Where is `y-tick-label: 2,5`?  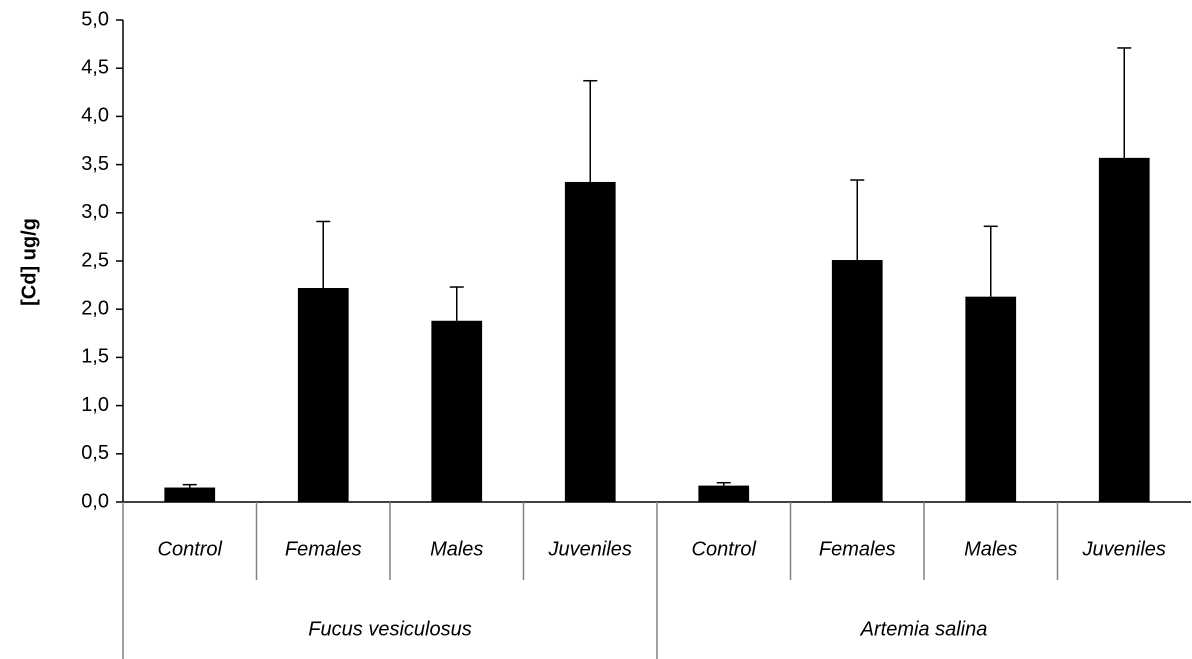 y-tick-label: 2,5 is located at coordinates (95, 260).